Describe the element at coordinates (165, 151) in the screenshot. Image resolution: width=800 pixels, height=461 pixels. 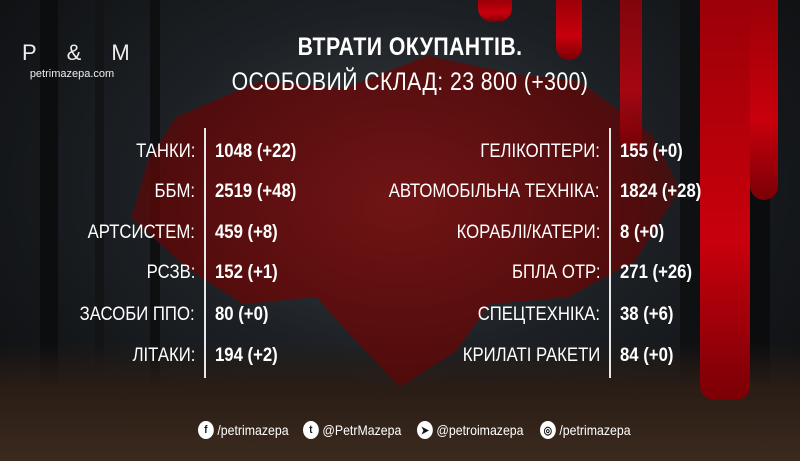
I see `left-stat-label: ТАНКИ:` at that location.